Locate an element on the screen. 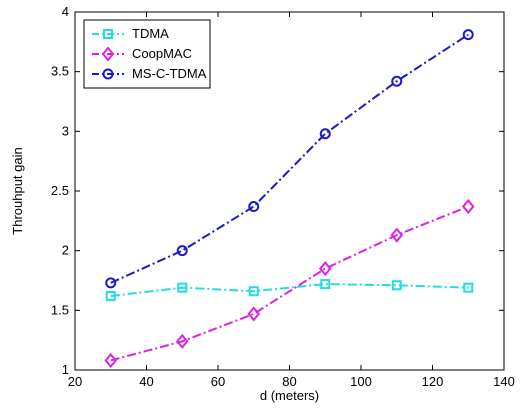 The height and width of the screenshot is (408, 526). x-tick-label: 140 is located at coordinates (504, 381).